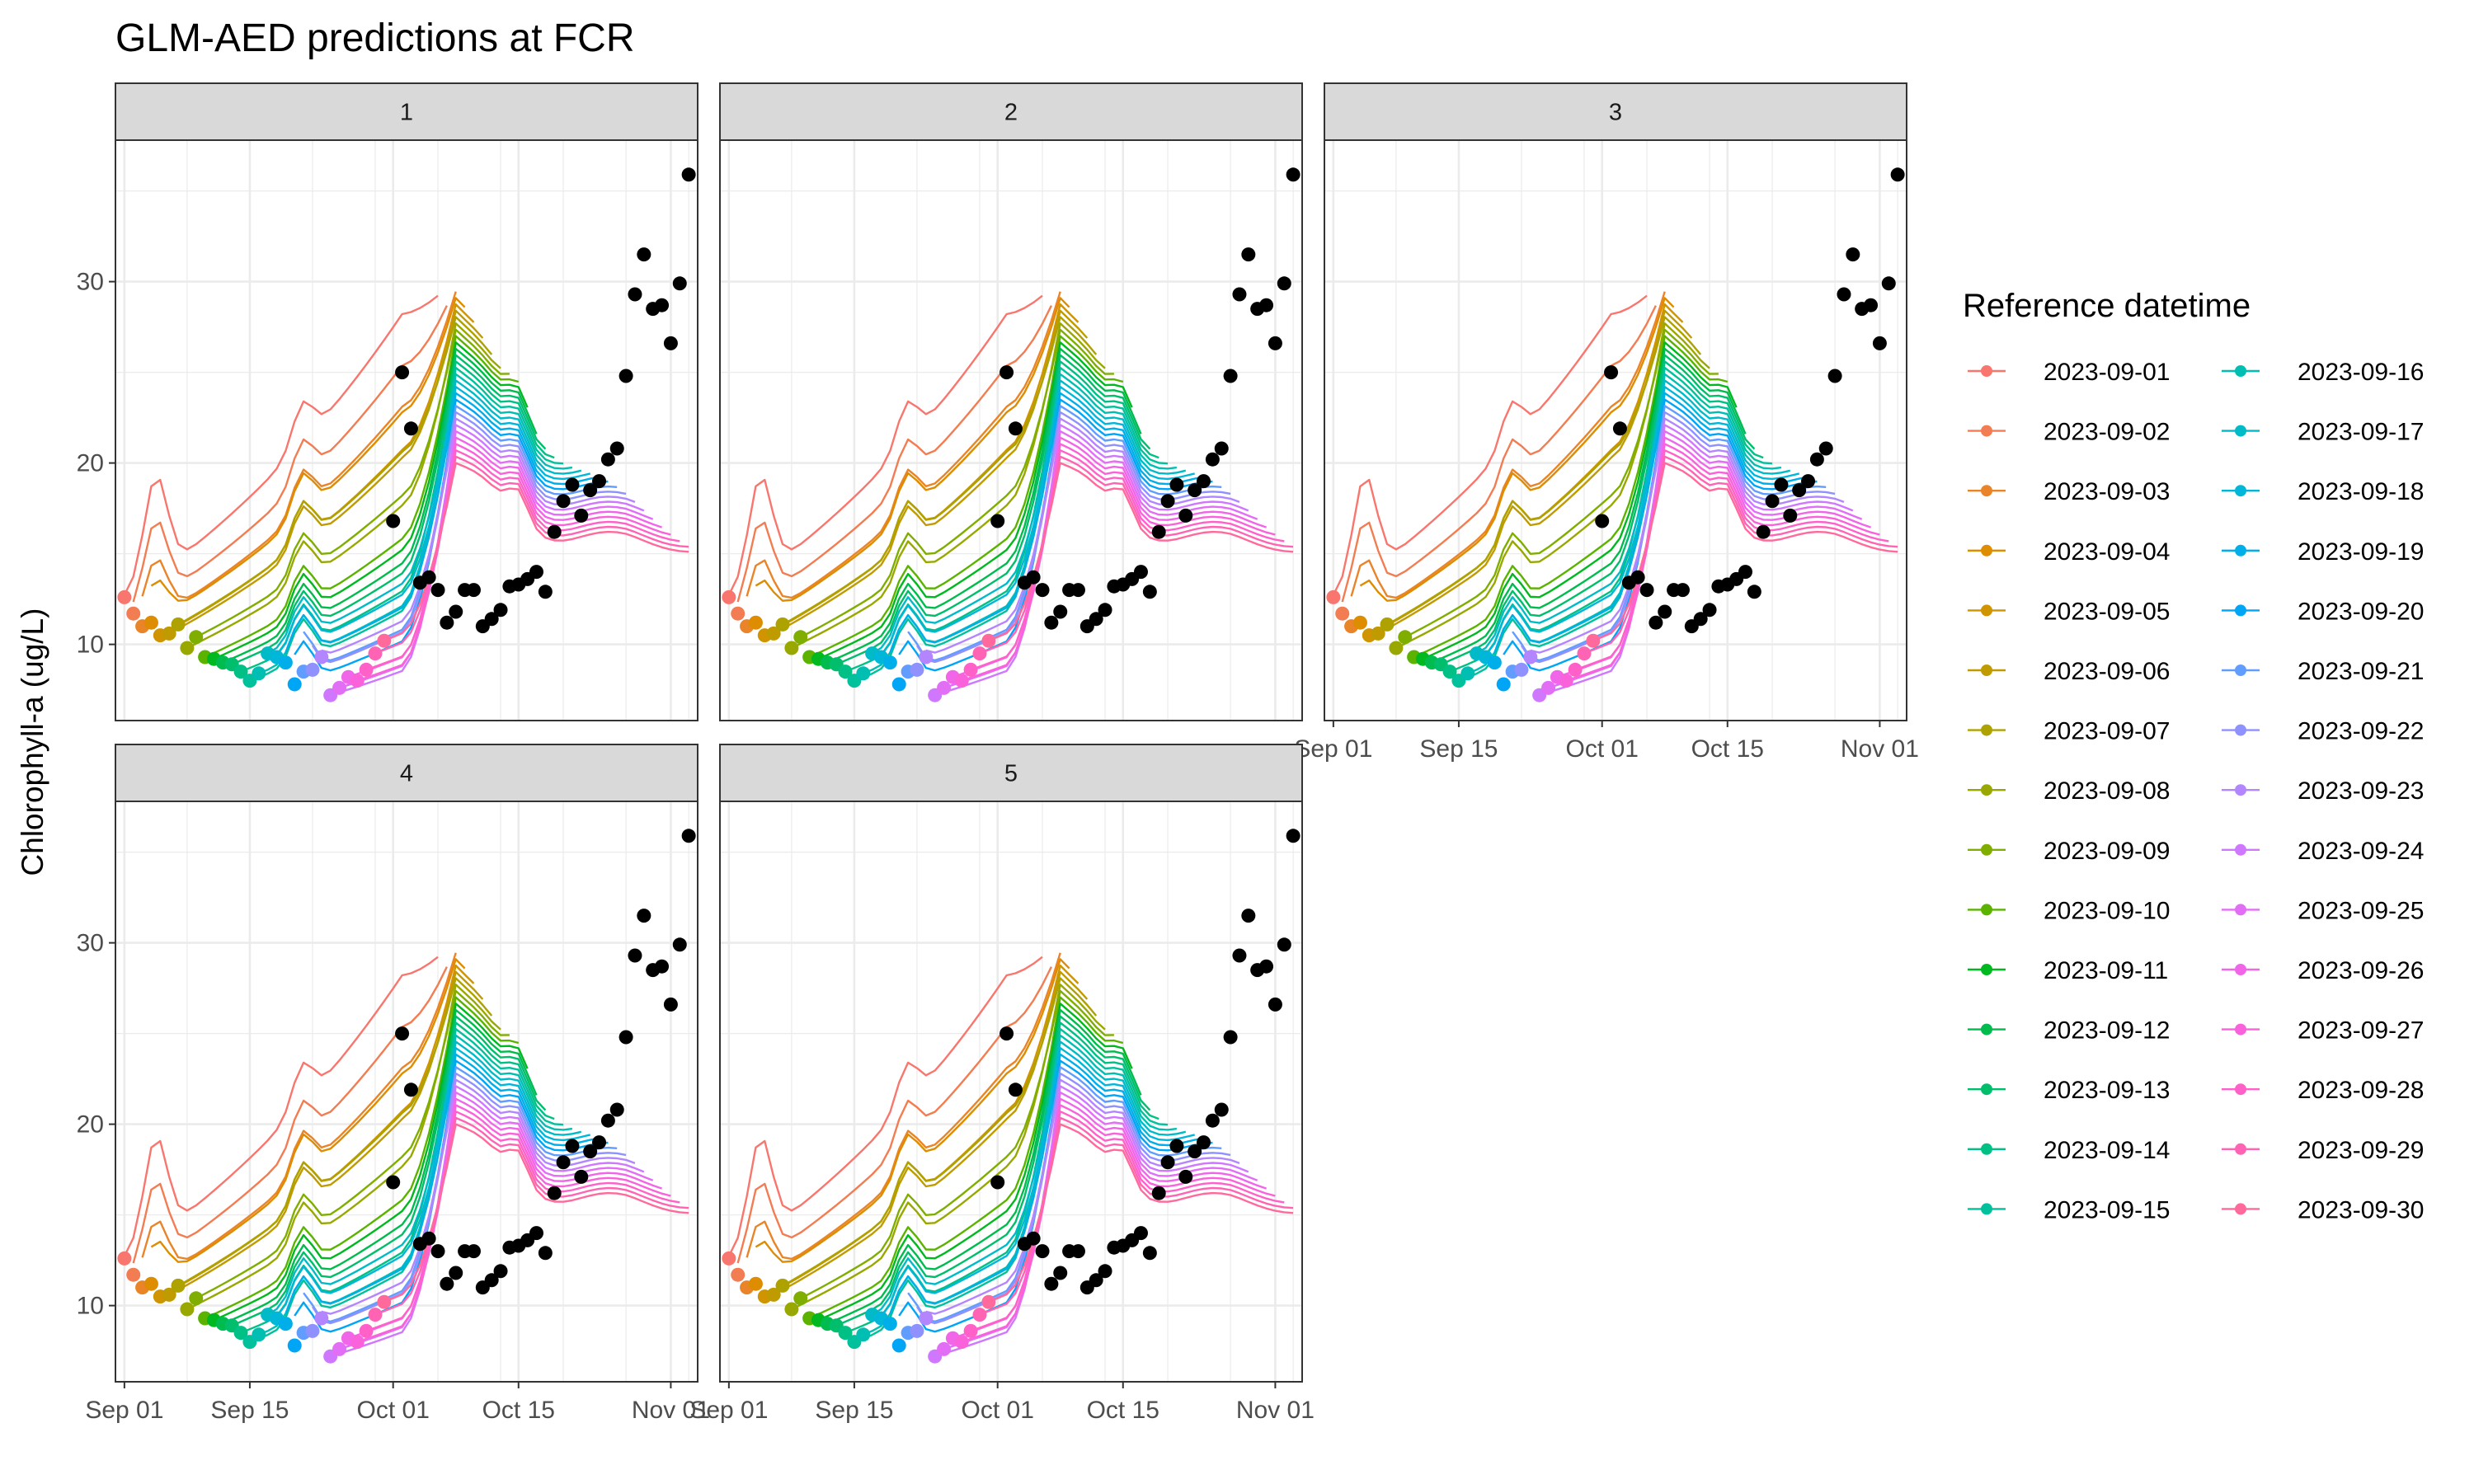 The width and height of the screenshot is (2474, 1484). Describe the element at coordinates (124, 1410) in the screenshot. I see `x-tick-label: Sep 01` at that location.